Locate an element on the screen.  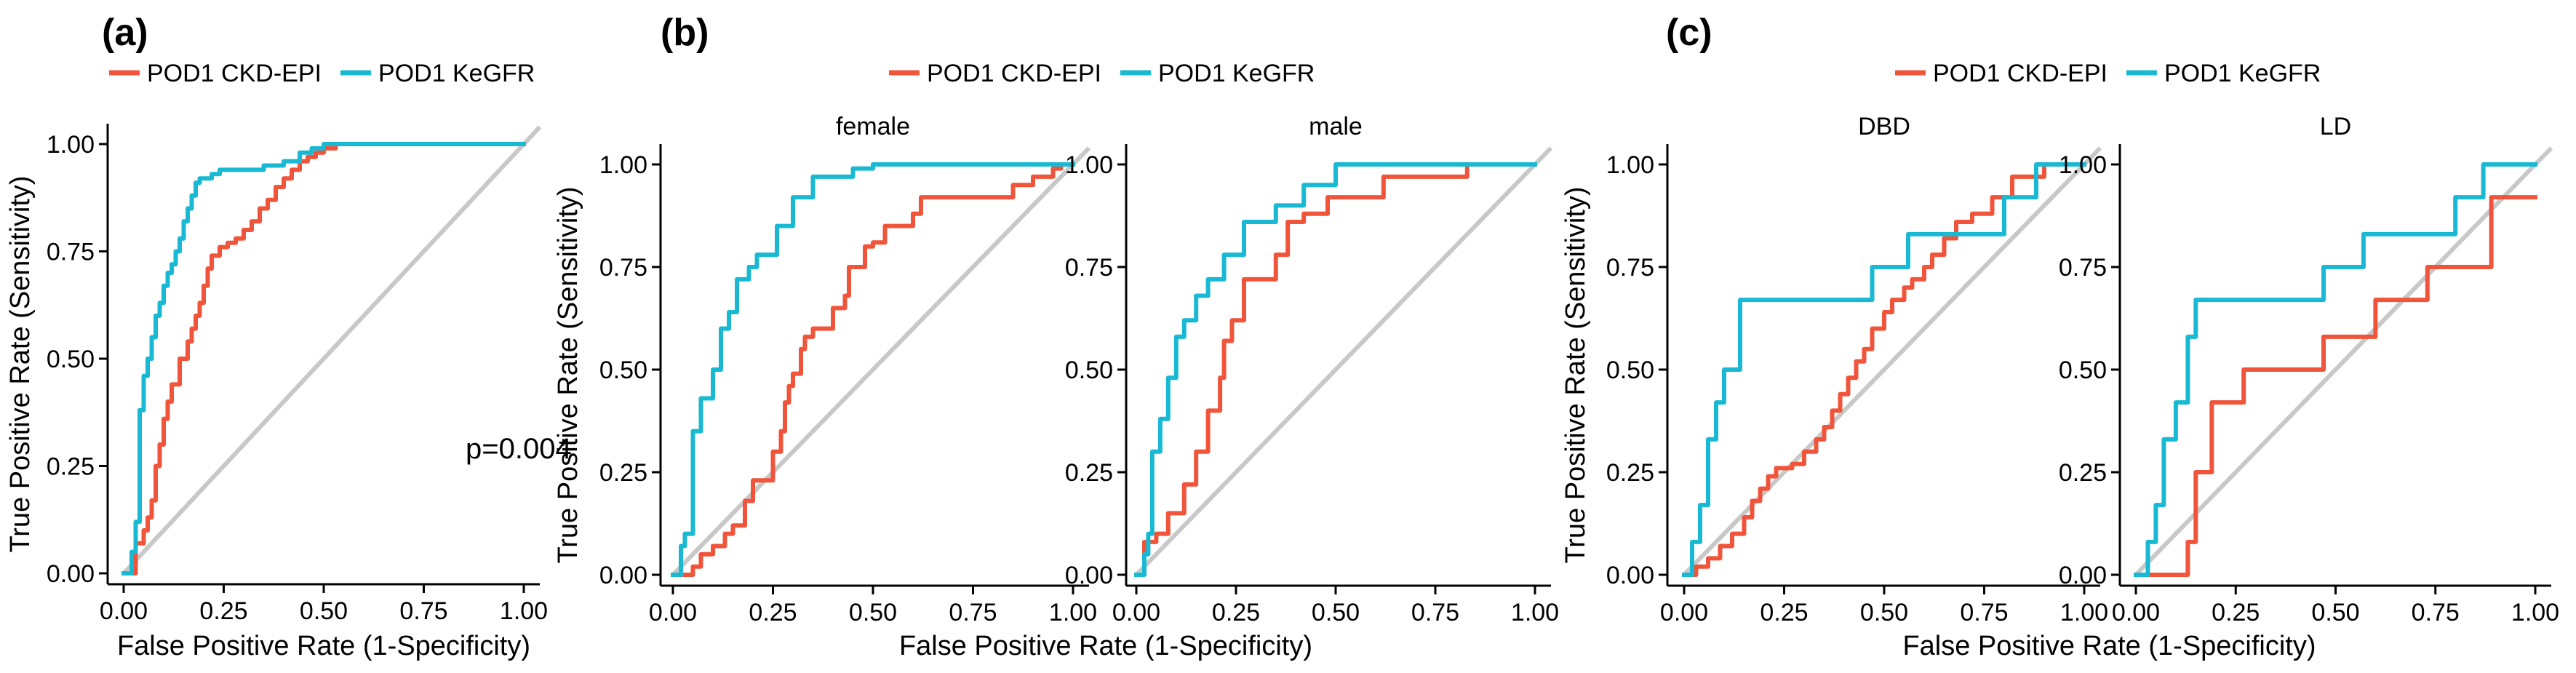
facet-title: DBD is located at coordinates (1884, 126).